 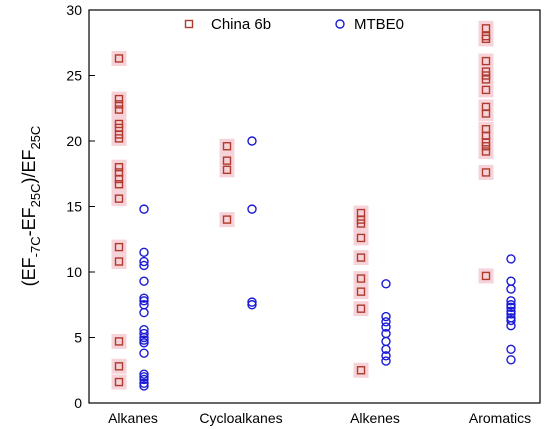 I want to click on y-tick-label: 0, so click(x=78, y=403).